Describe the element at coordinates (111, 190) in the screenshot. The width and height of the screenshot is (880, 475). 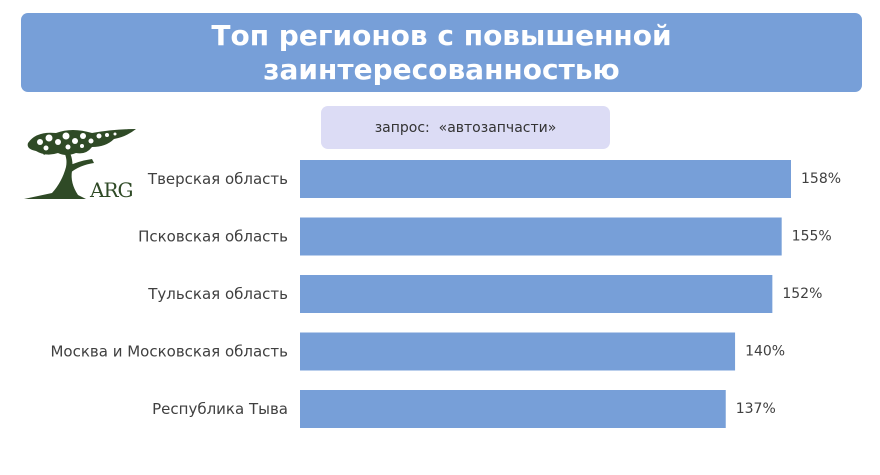
I see `logo-text: ARG` at that location.